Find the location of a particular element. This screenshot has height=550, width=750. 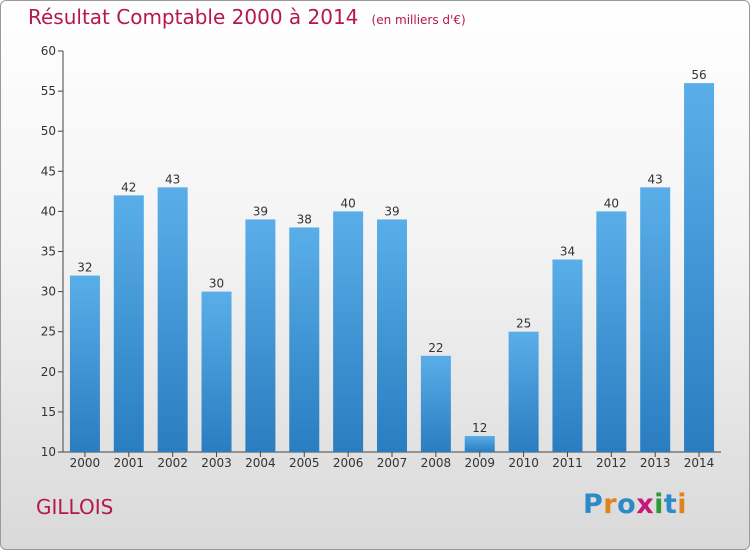

data-label-2005: 38 is located at coordinates (304, 219).